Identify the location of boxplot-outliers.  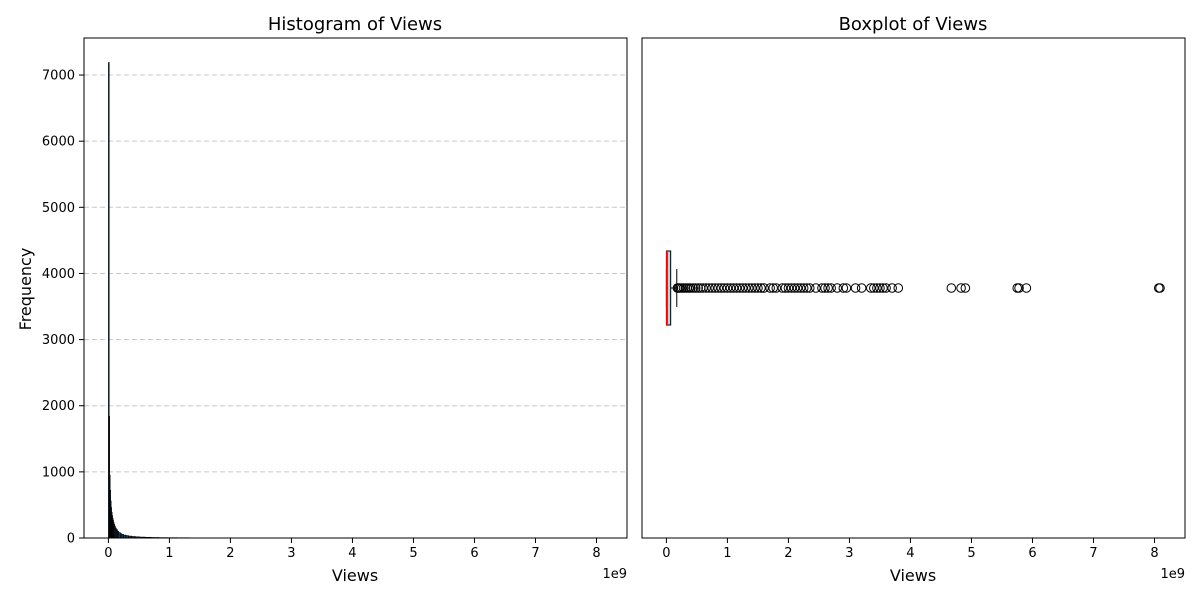
(918, 288).